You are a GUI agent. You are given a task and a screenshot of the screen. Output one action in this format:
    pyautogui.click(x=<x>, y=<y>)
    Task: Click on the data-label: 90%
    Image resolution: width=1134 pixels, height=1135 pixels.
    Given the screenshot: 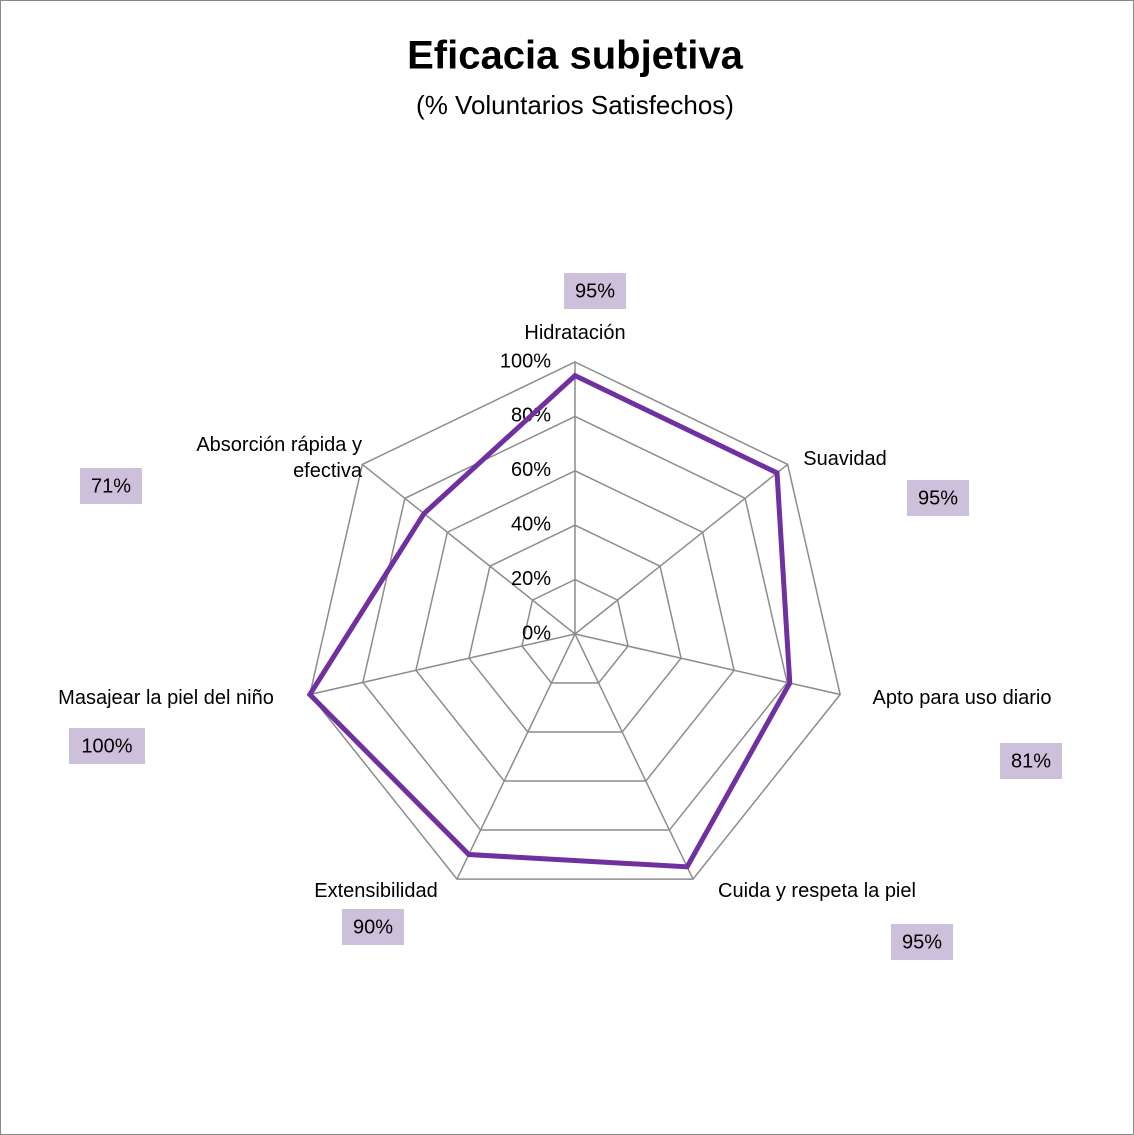 What is the action you would take?
    pyautogui.click(x=373, y=927)
    